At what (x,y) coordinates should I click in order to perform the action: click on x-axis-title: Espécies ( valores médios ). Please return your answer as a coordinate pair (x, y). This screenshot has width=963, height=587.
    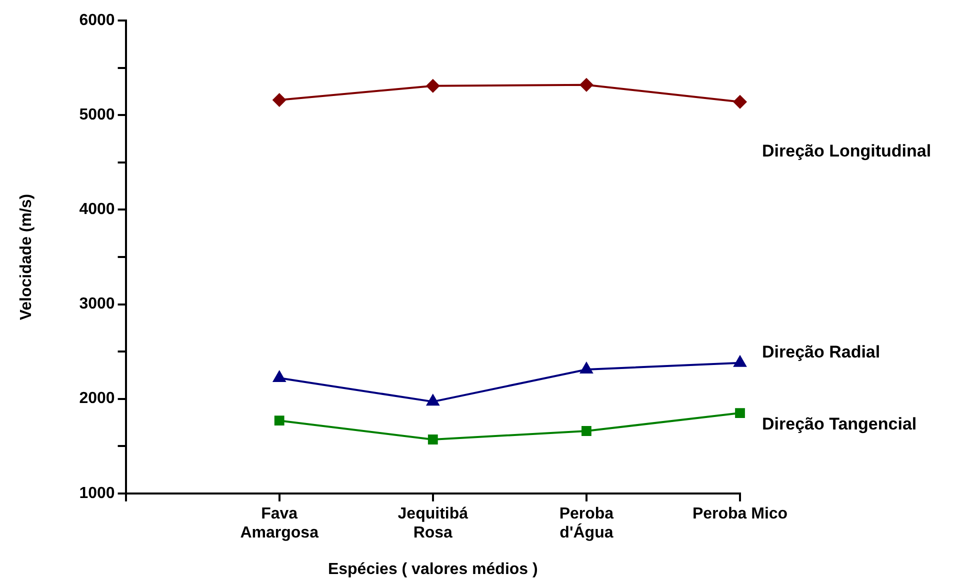
    Looking at the image, I should click on (433, 569).